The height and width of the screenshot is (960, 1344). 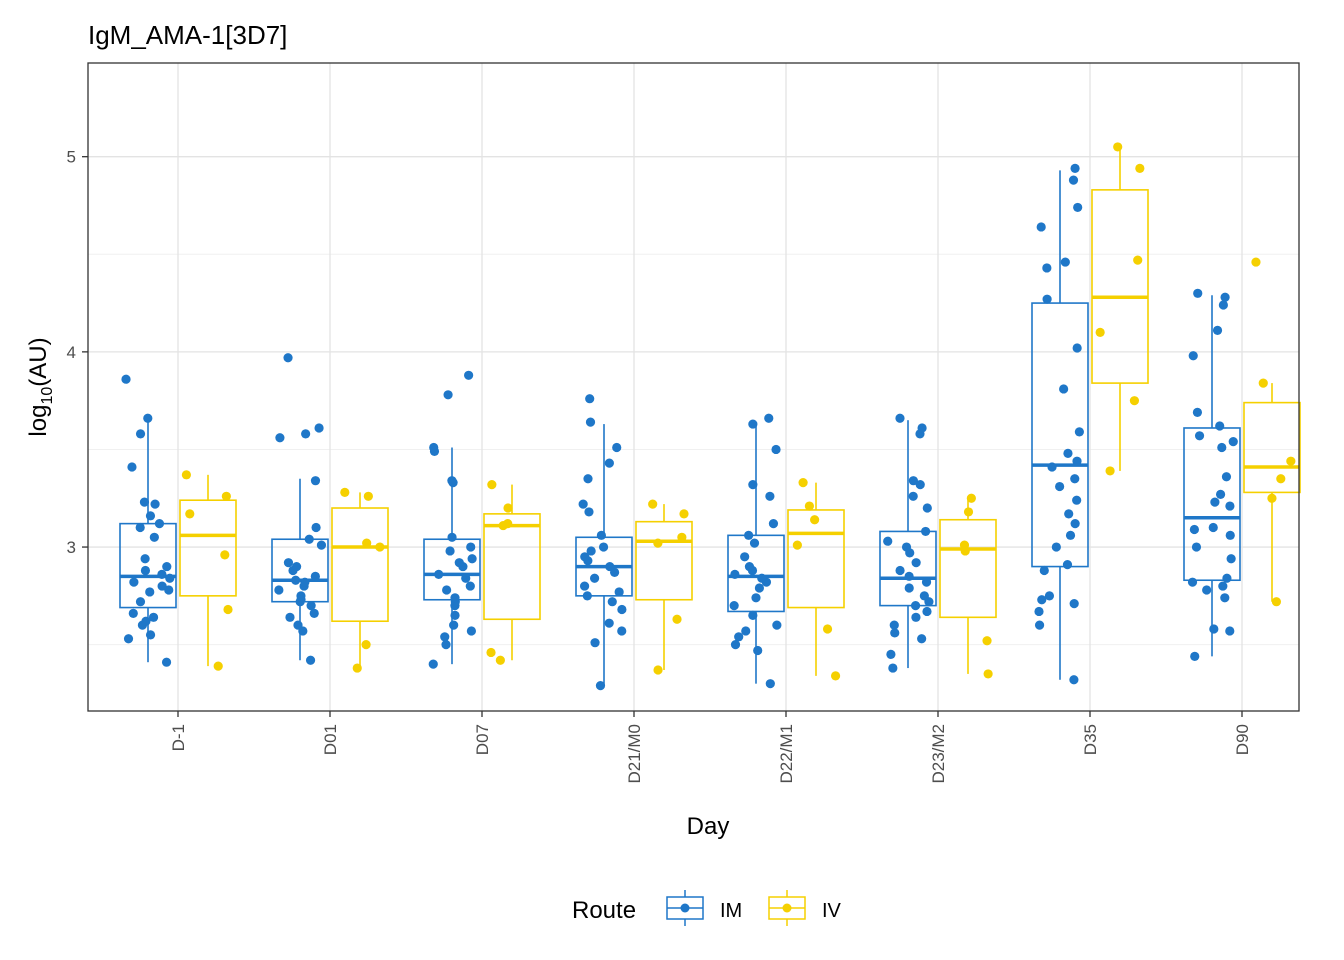 What do you see at coordinates (634, 754) in the screenshot?
I see `x-tick-label: D21/M0` at bounding box center [634, 754].